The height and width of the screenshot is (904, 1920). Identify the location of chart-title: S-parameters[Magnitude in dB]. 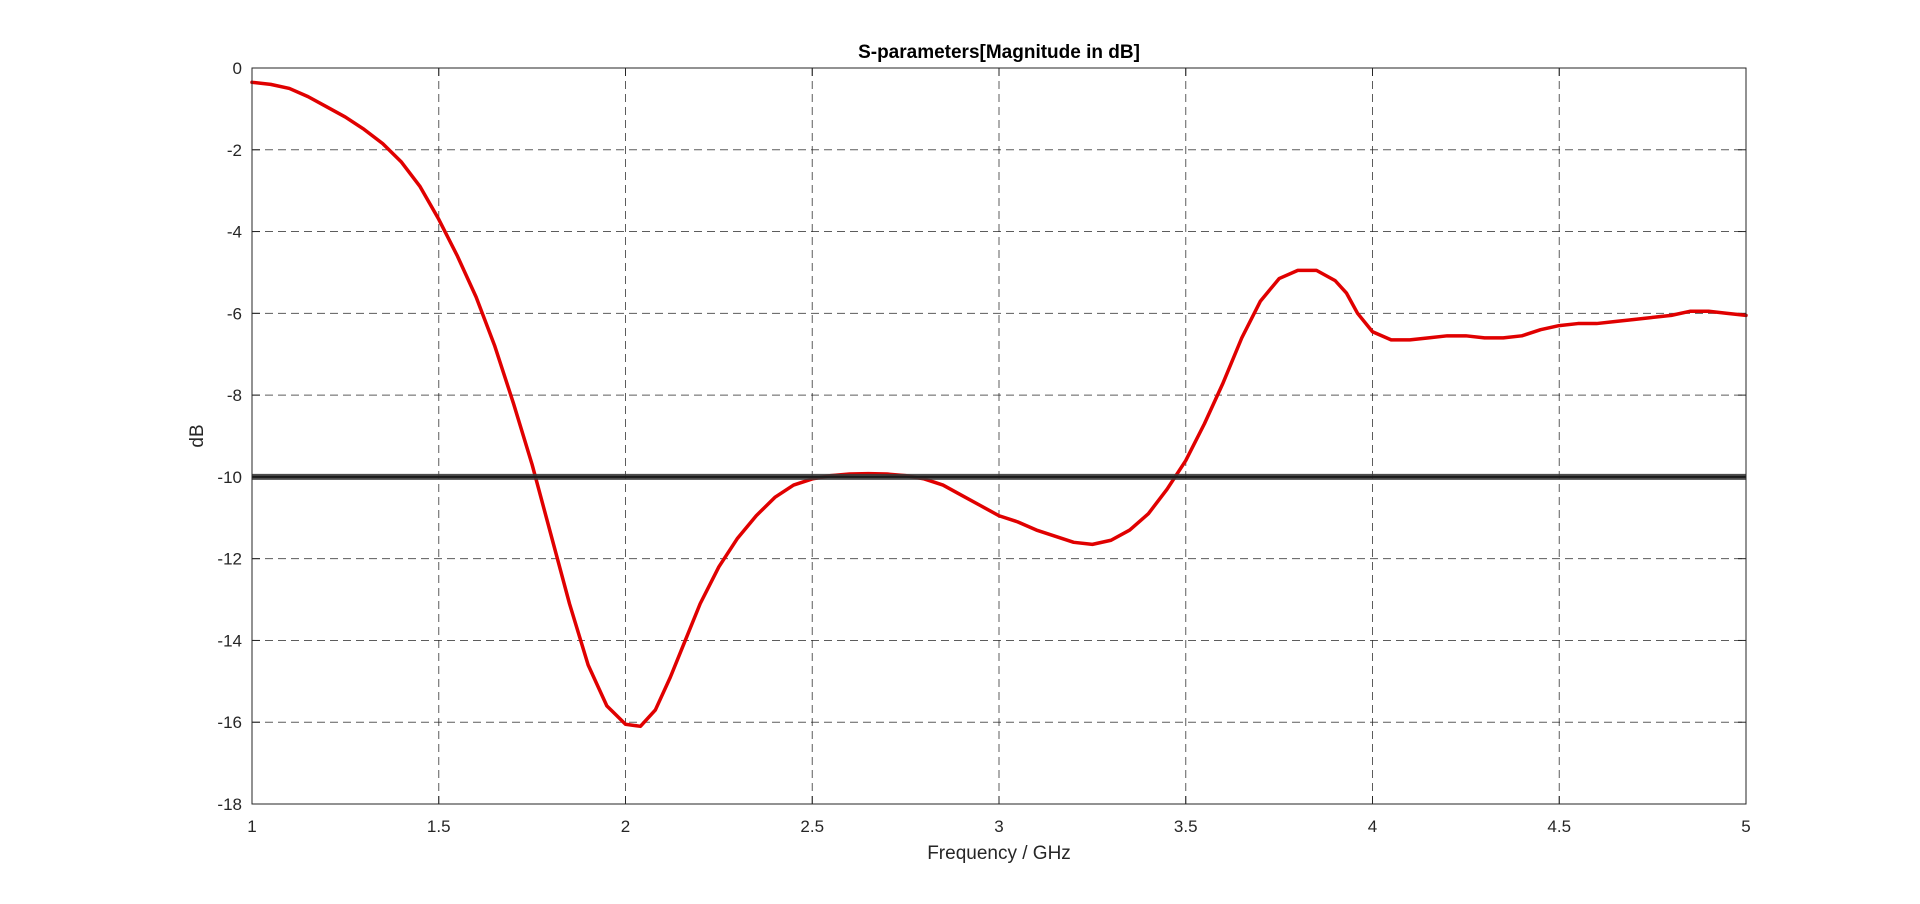
(999, 52).